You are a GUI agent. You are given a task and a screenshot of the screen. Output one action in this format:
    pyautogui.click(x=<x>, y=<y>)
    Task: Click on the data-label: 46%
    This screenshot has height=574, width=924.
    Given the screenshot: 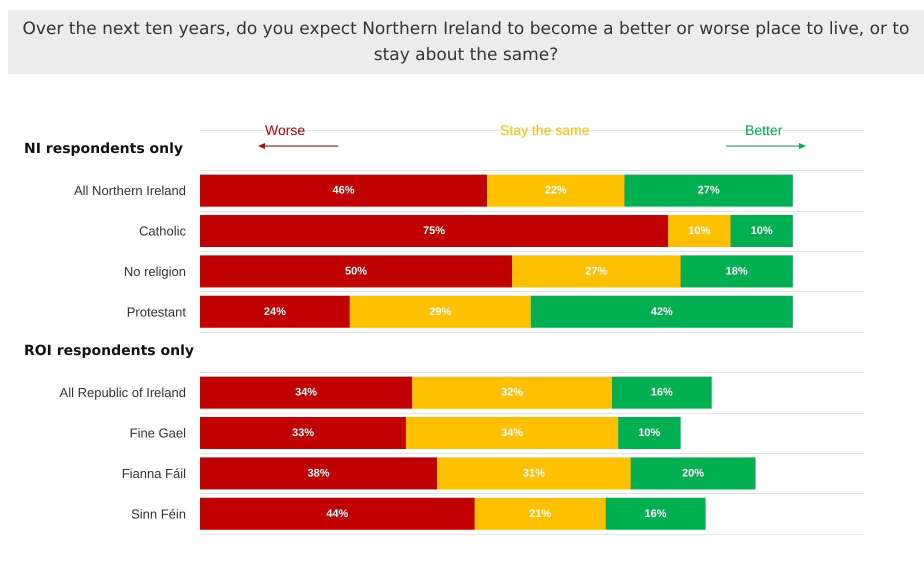 What is the action you would take?
    pyautogui.click(x=343, y=190)
    